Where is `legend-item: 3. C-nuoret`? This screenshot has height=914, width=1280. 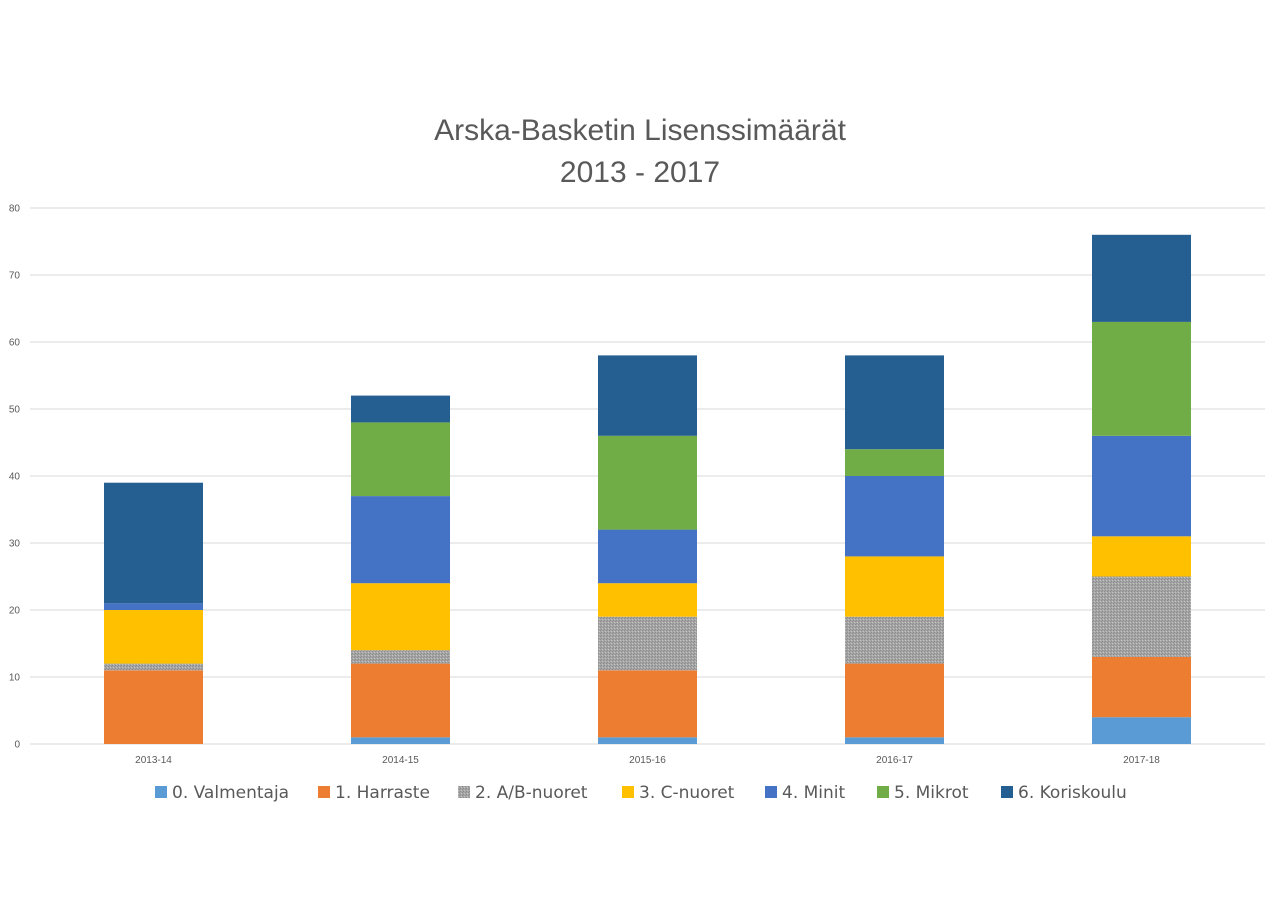
legend-item: 3. C-nuoret is located at coordinates (678, 793).